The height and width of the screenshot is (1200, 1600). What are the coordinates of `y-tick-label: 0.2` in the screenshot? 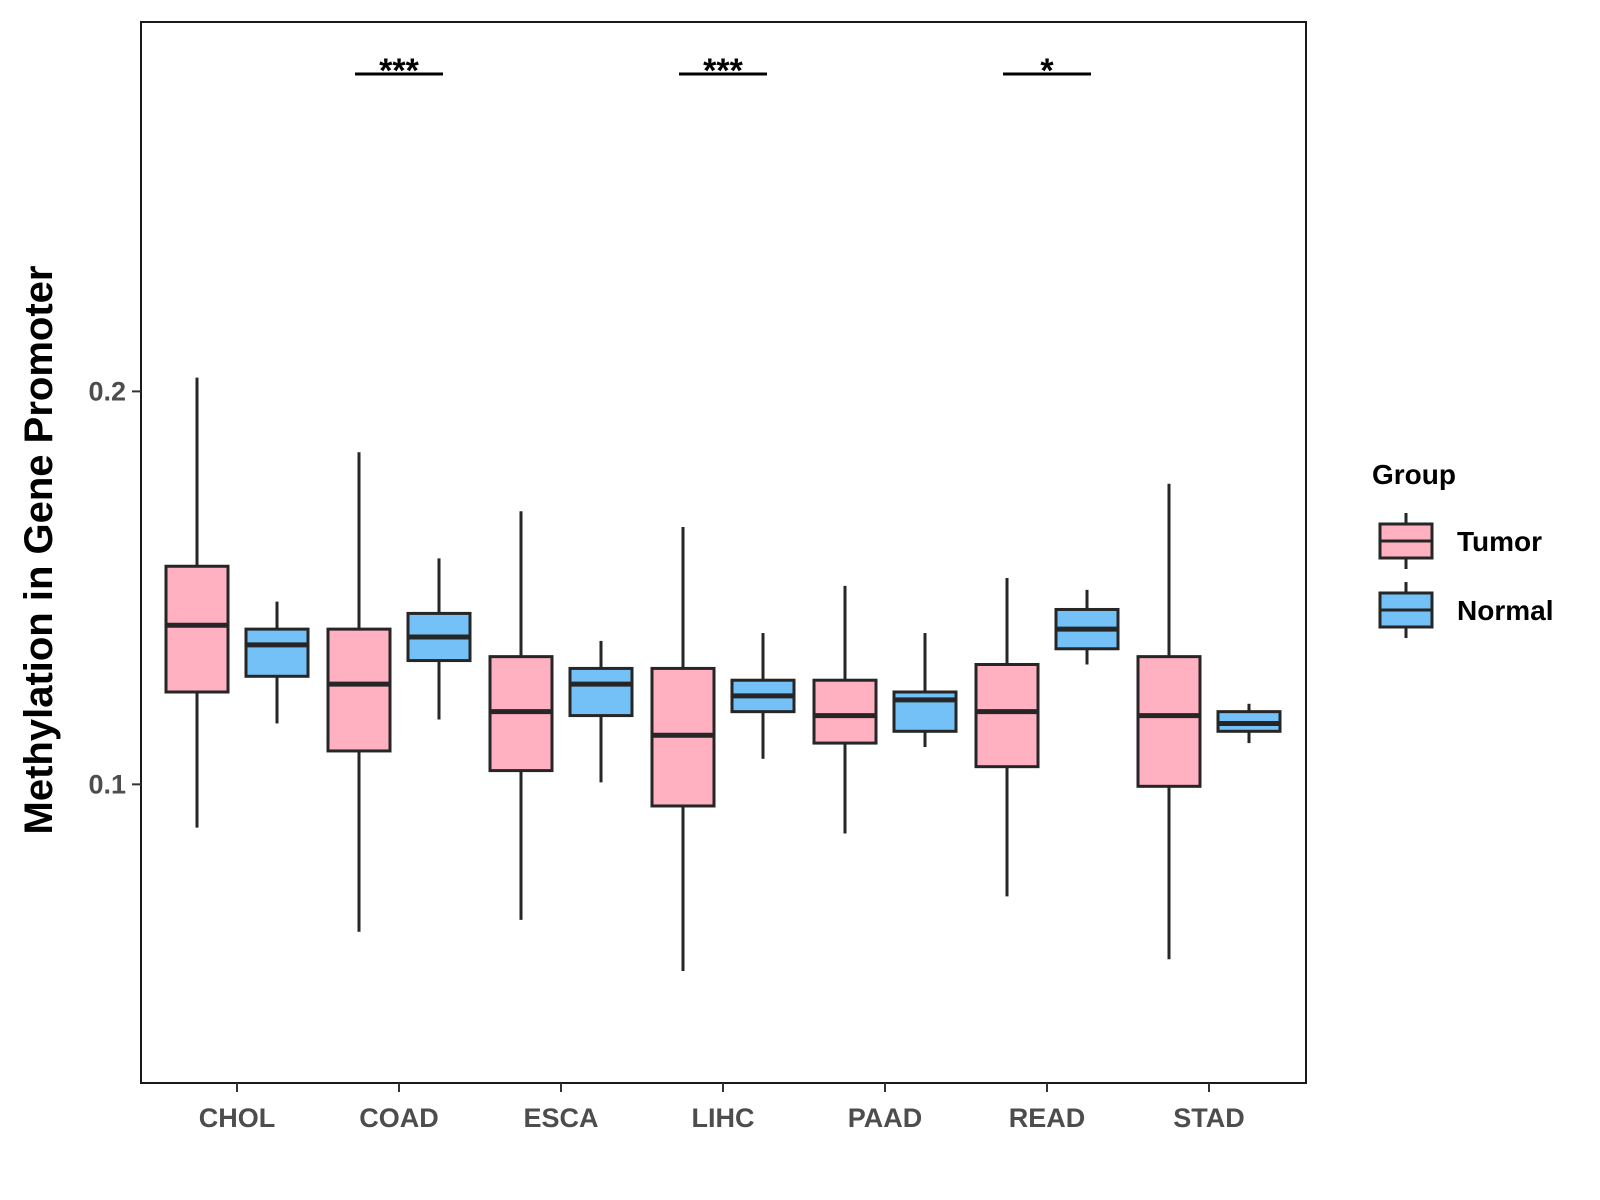 It's located at (107, 391).